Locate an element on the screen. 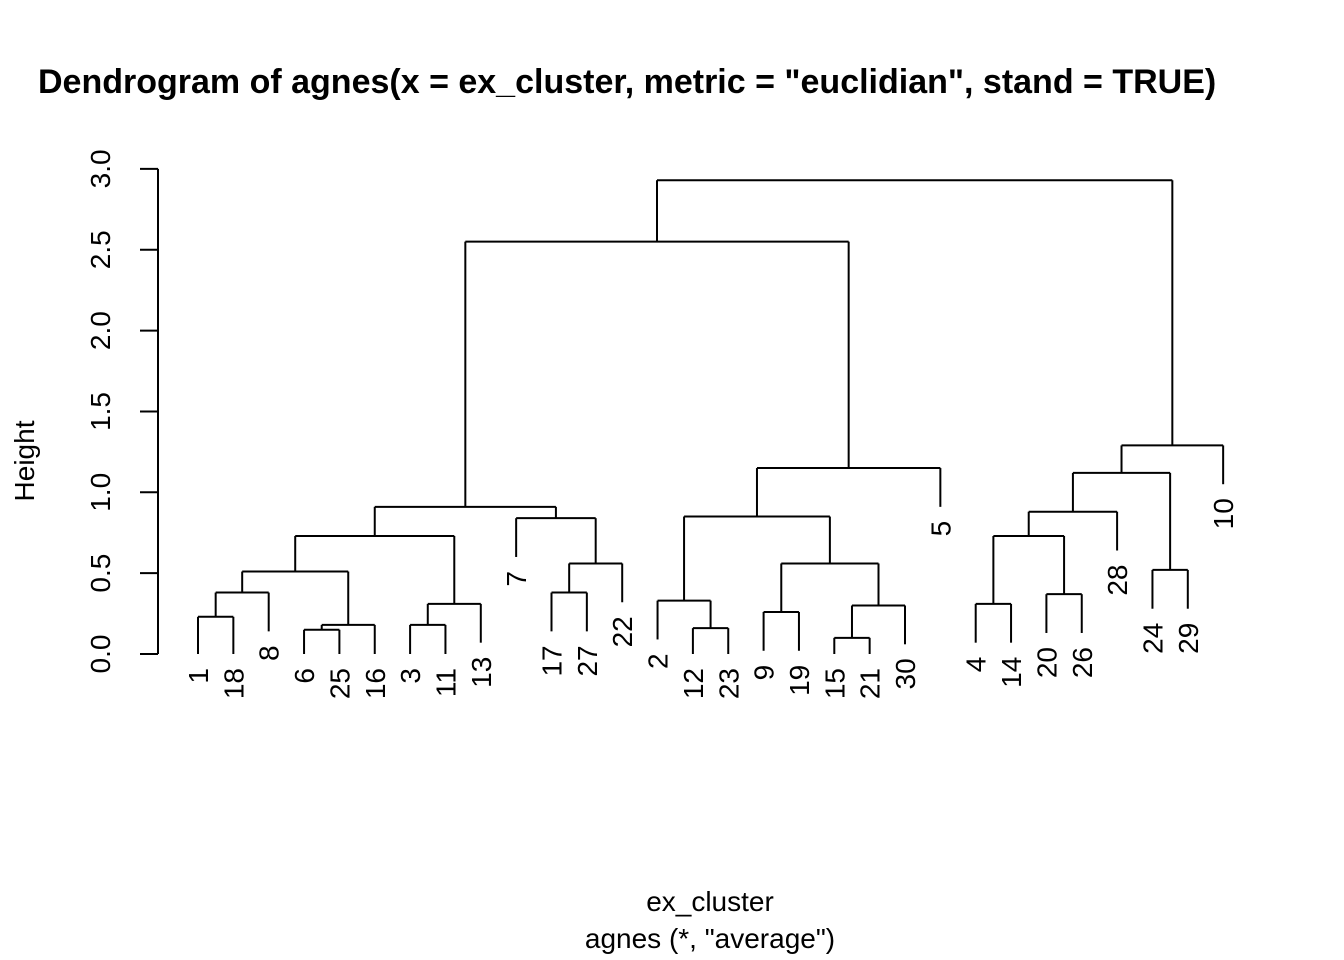 This screenshot has height=960, width=1344. leaf-label: 11 is located at coordinates (445, 682).